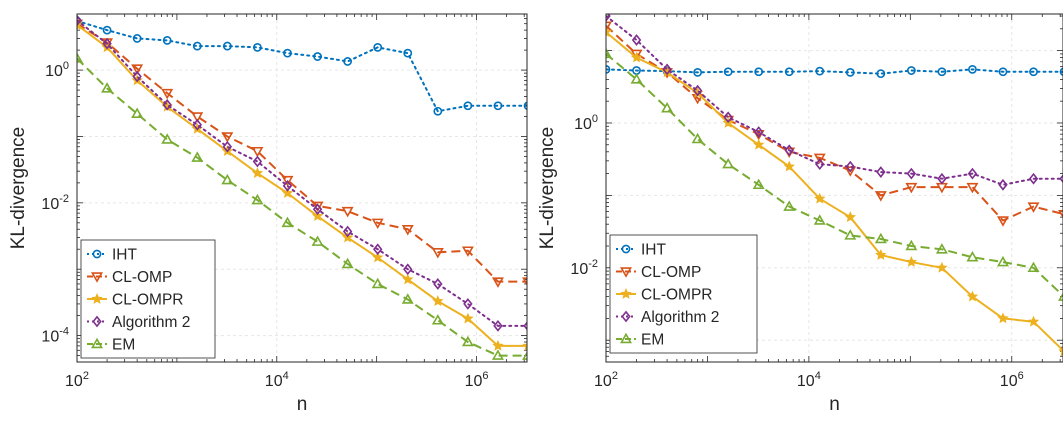 The image size is (1063, 421). I want to click on y-axis-label: KL-divergence, so click(18, 188).